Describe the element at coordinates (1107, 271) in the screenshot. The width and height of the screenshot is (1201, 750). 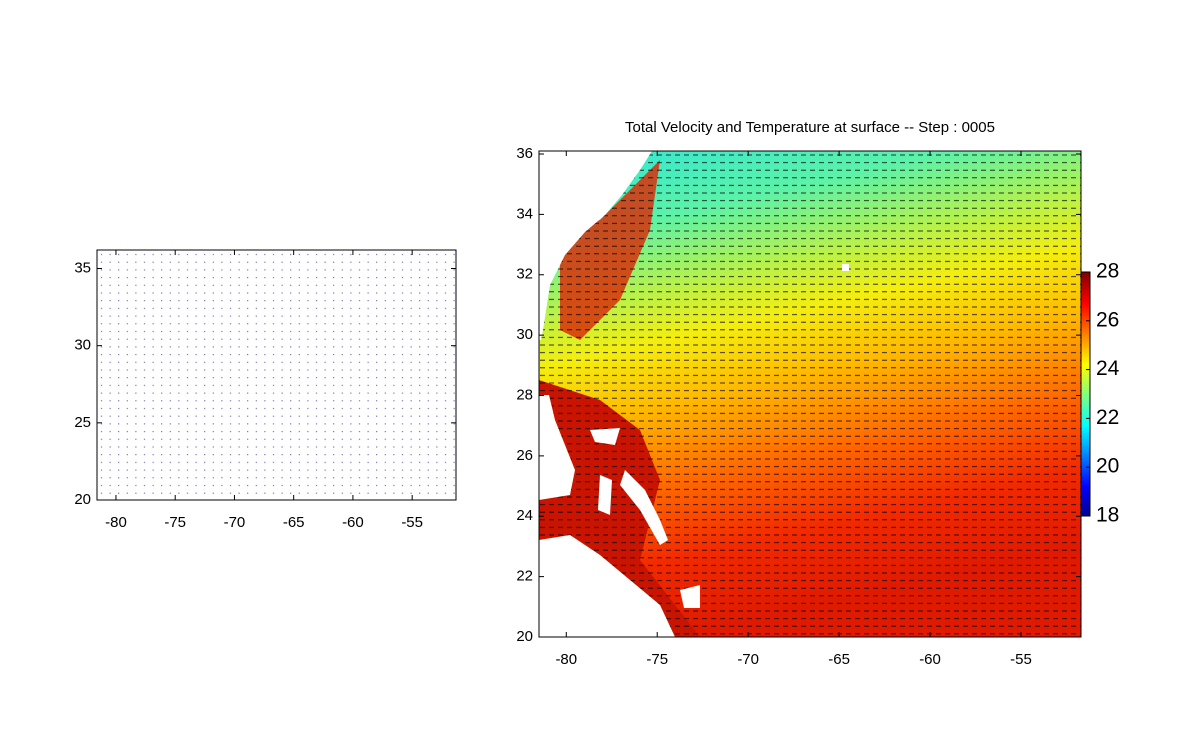
I see `colorbar-tick-label: 28` at that location.